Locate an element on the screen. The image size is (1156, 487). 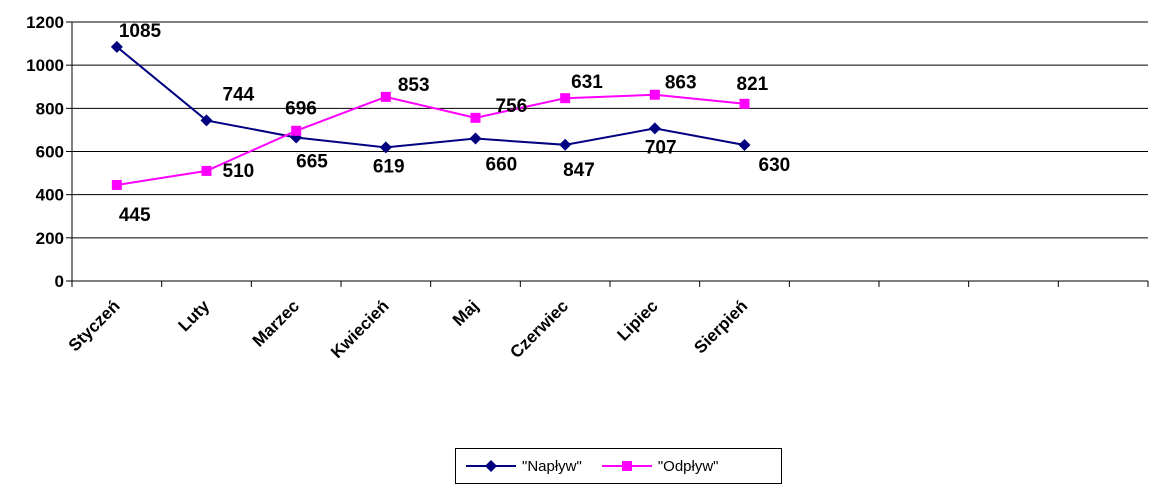
y-tick-label-0: 0 is located at coordinates (59, 281).